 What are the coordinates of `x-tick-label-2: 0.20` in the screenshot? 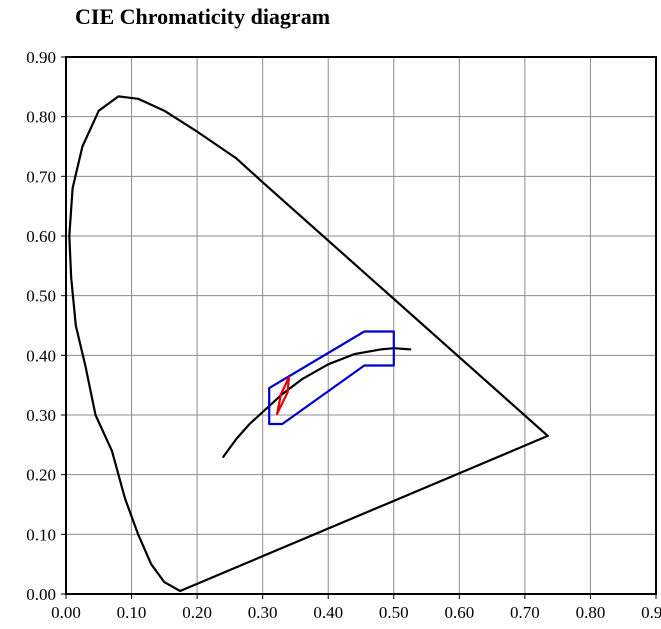 It's located at (197, 612).